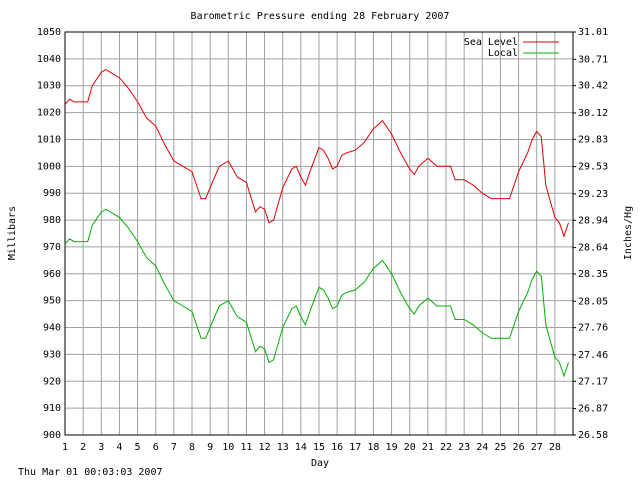 Image resolution: width=640 pixels, height=480 pixels. What do you see at coordinates (628, 233) in the screenshot?
I see `y2-axis-label: Inches/Hg` at bounding box center [628, 233].